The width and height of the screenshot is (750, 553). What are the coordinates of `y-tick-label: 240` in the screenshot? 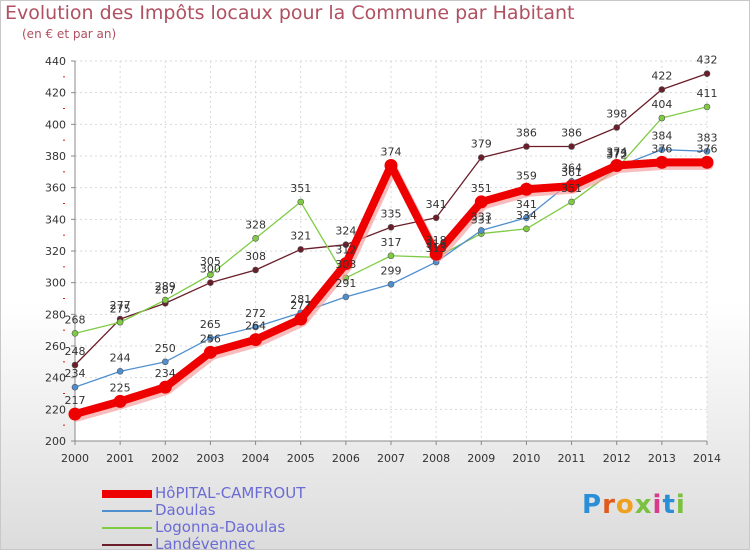 It's located at (55, 378).